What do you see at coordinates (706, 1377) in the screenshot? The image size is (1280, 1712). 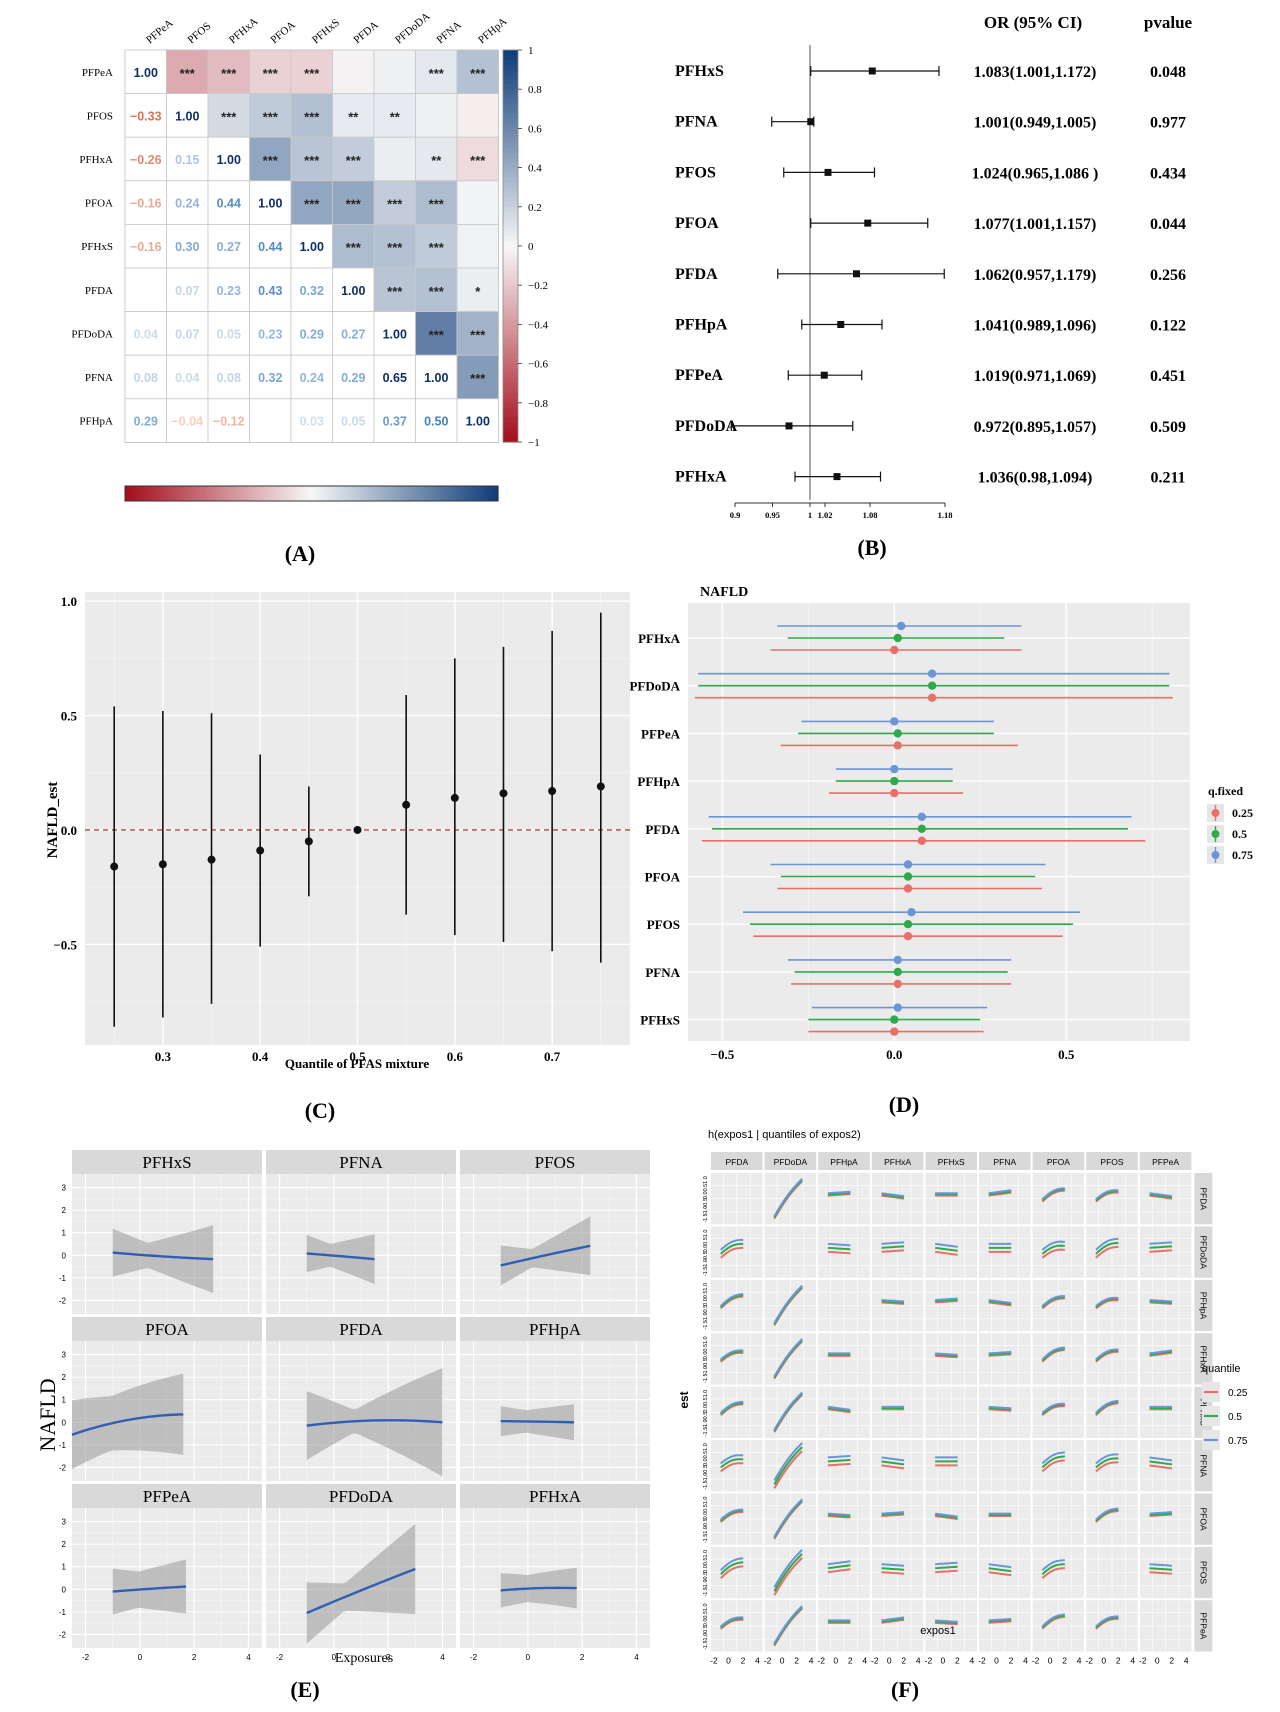 I see `y-tick-label: -1.5` at bounding box center [706, 1377].